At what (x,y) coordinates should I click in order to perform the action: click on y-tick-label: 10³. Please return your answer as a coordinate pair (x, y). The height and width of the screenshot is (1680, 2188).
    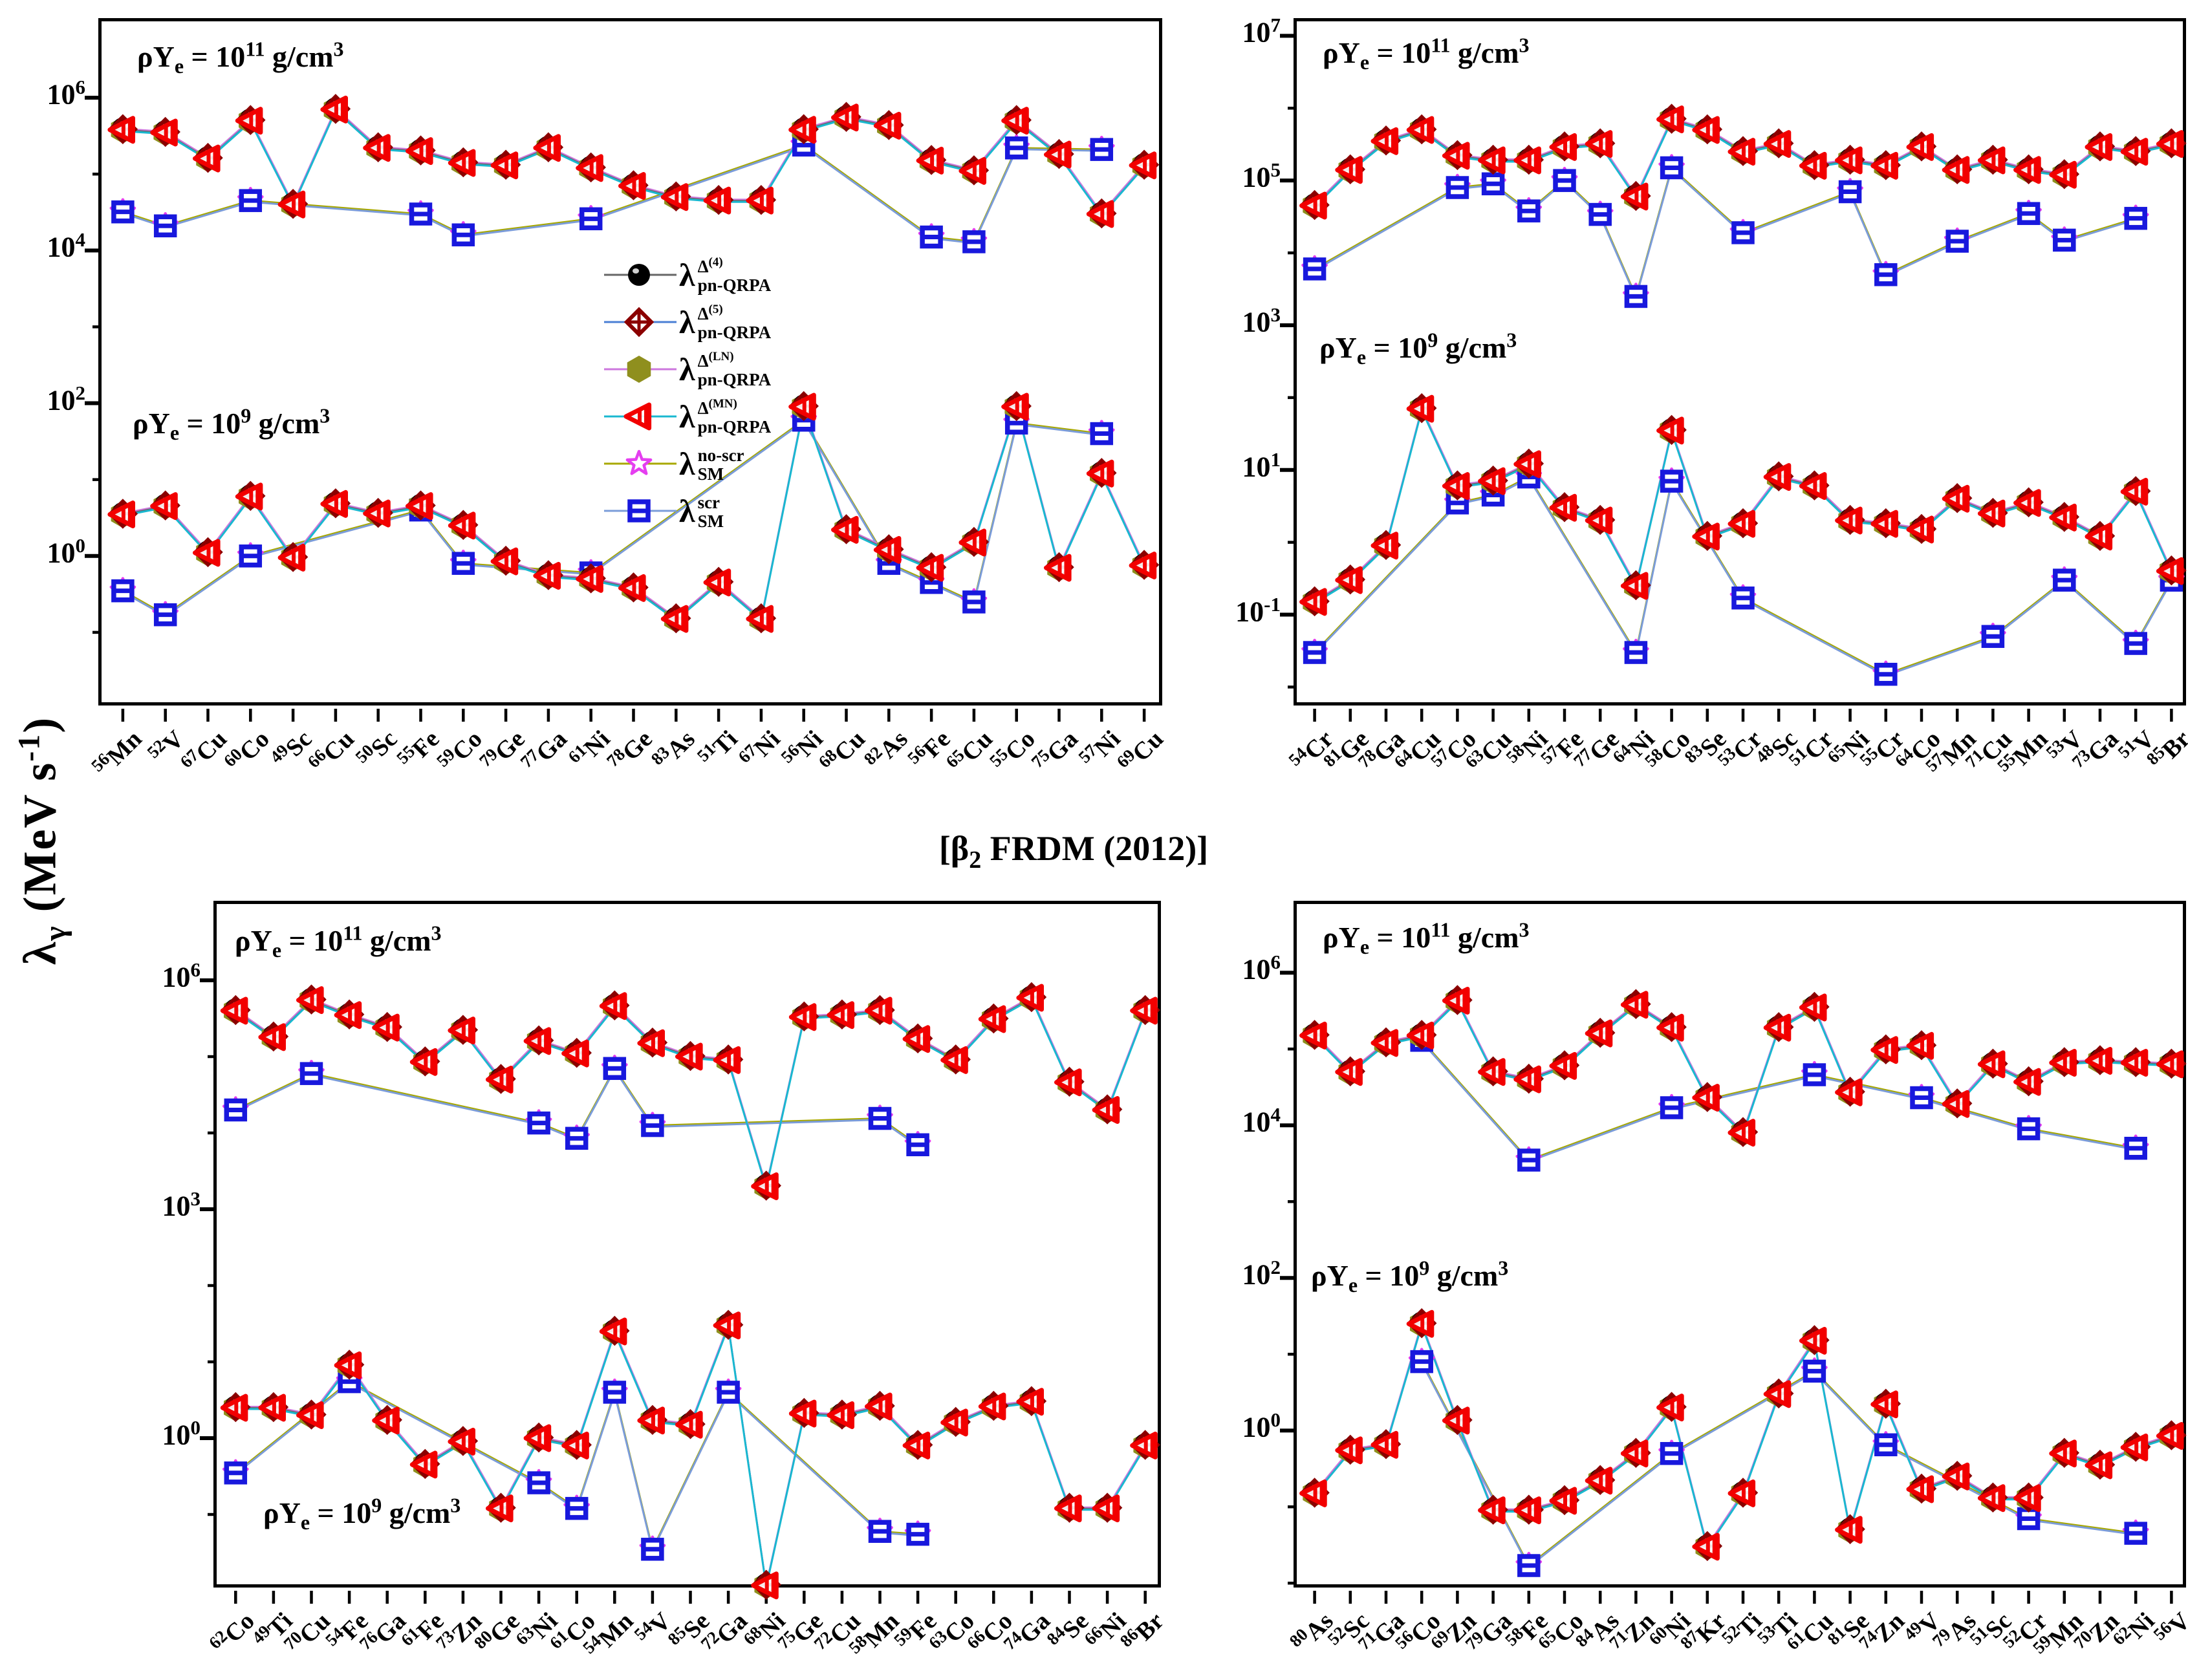
    Looking at the image, I should click on (1261, 320).